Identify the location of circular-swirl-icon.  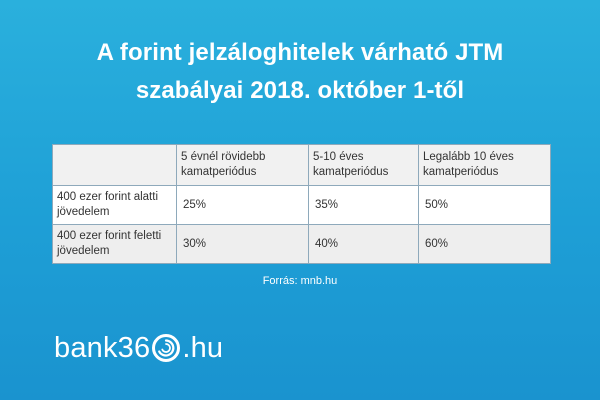
(166, 348).